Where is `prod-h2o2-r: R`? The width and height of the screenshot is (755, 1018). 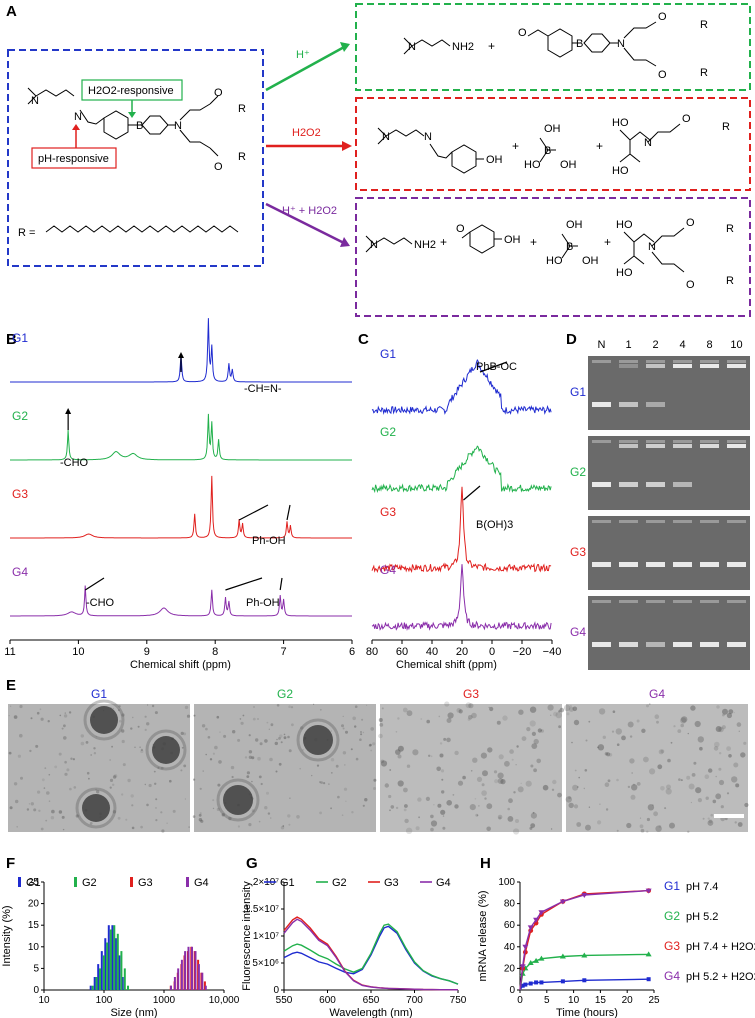 prod-h2o2-r: R is located at coordinates (726, 127).